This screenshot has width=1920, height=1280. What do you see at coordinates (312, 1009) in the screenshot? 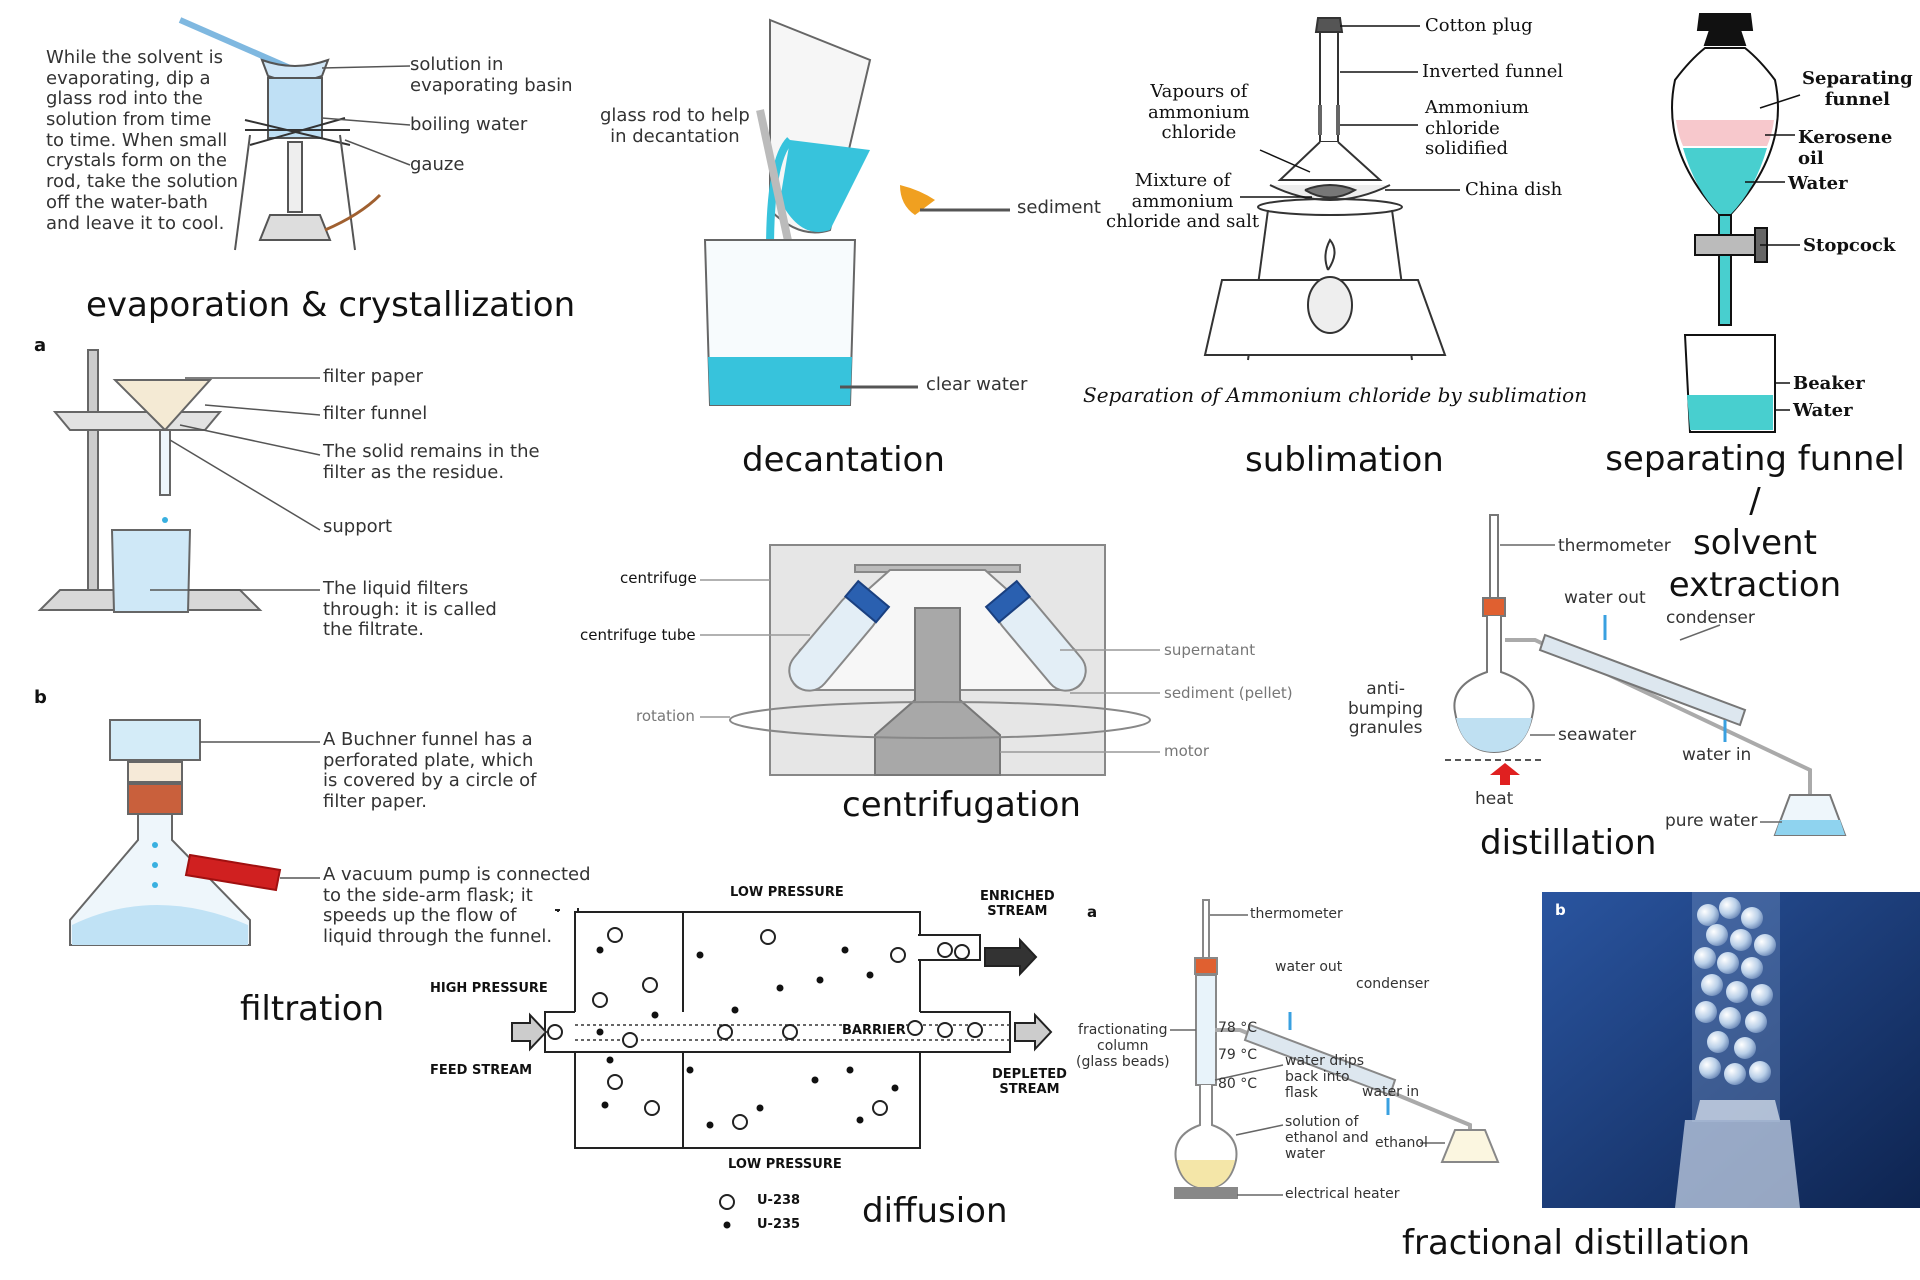
I see `caption-filtration: filtration` at bounding box center [312, 1009].